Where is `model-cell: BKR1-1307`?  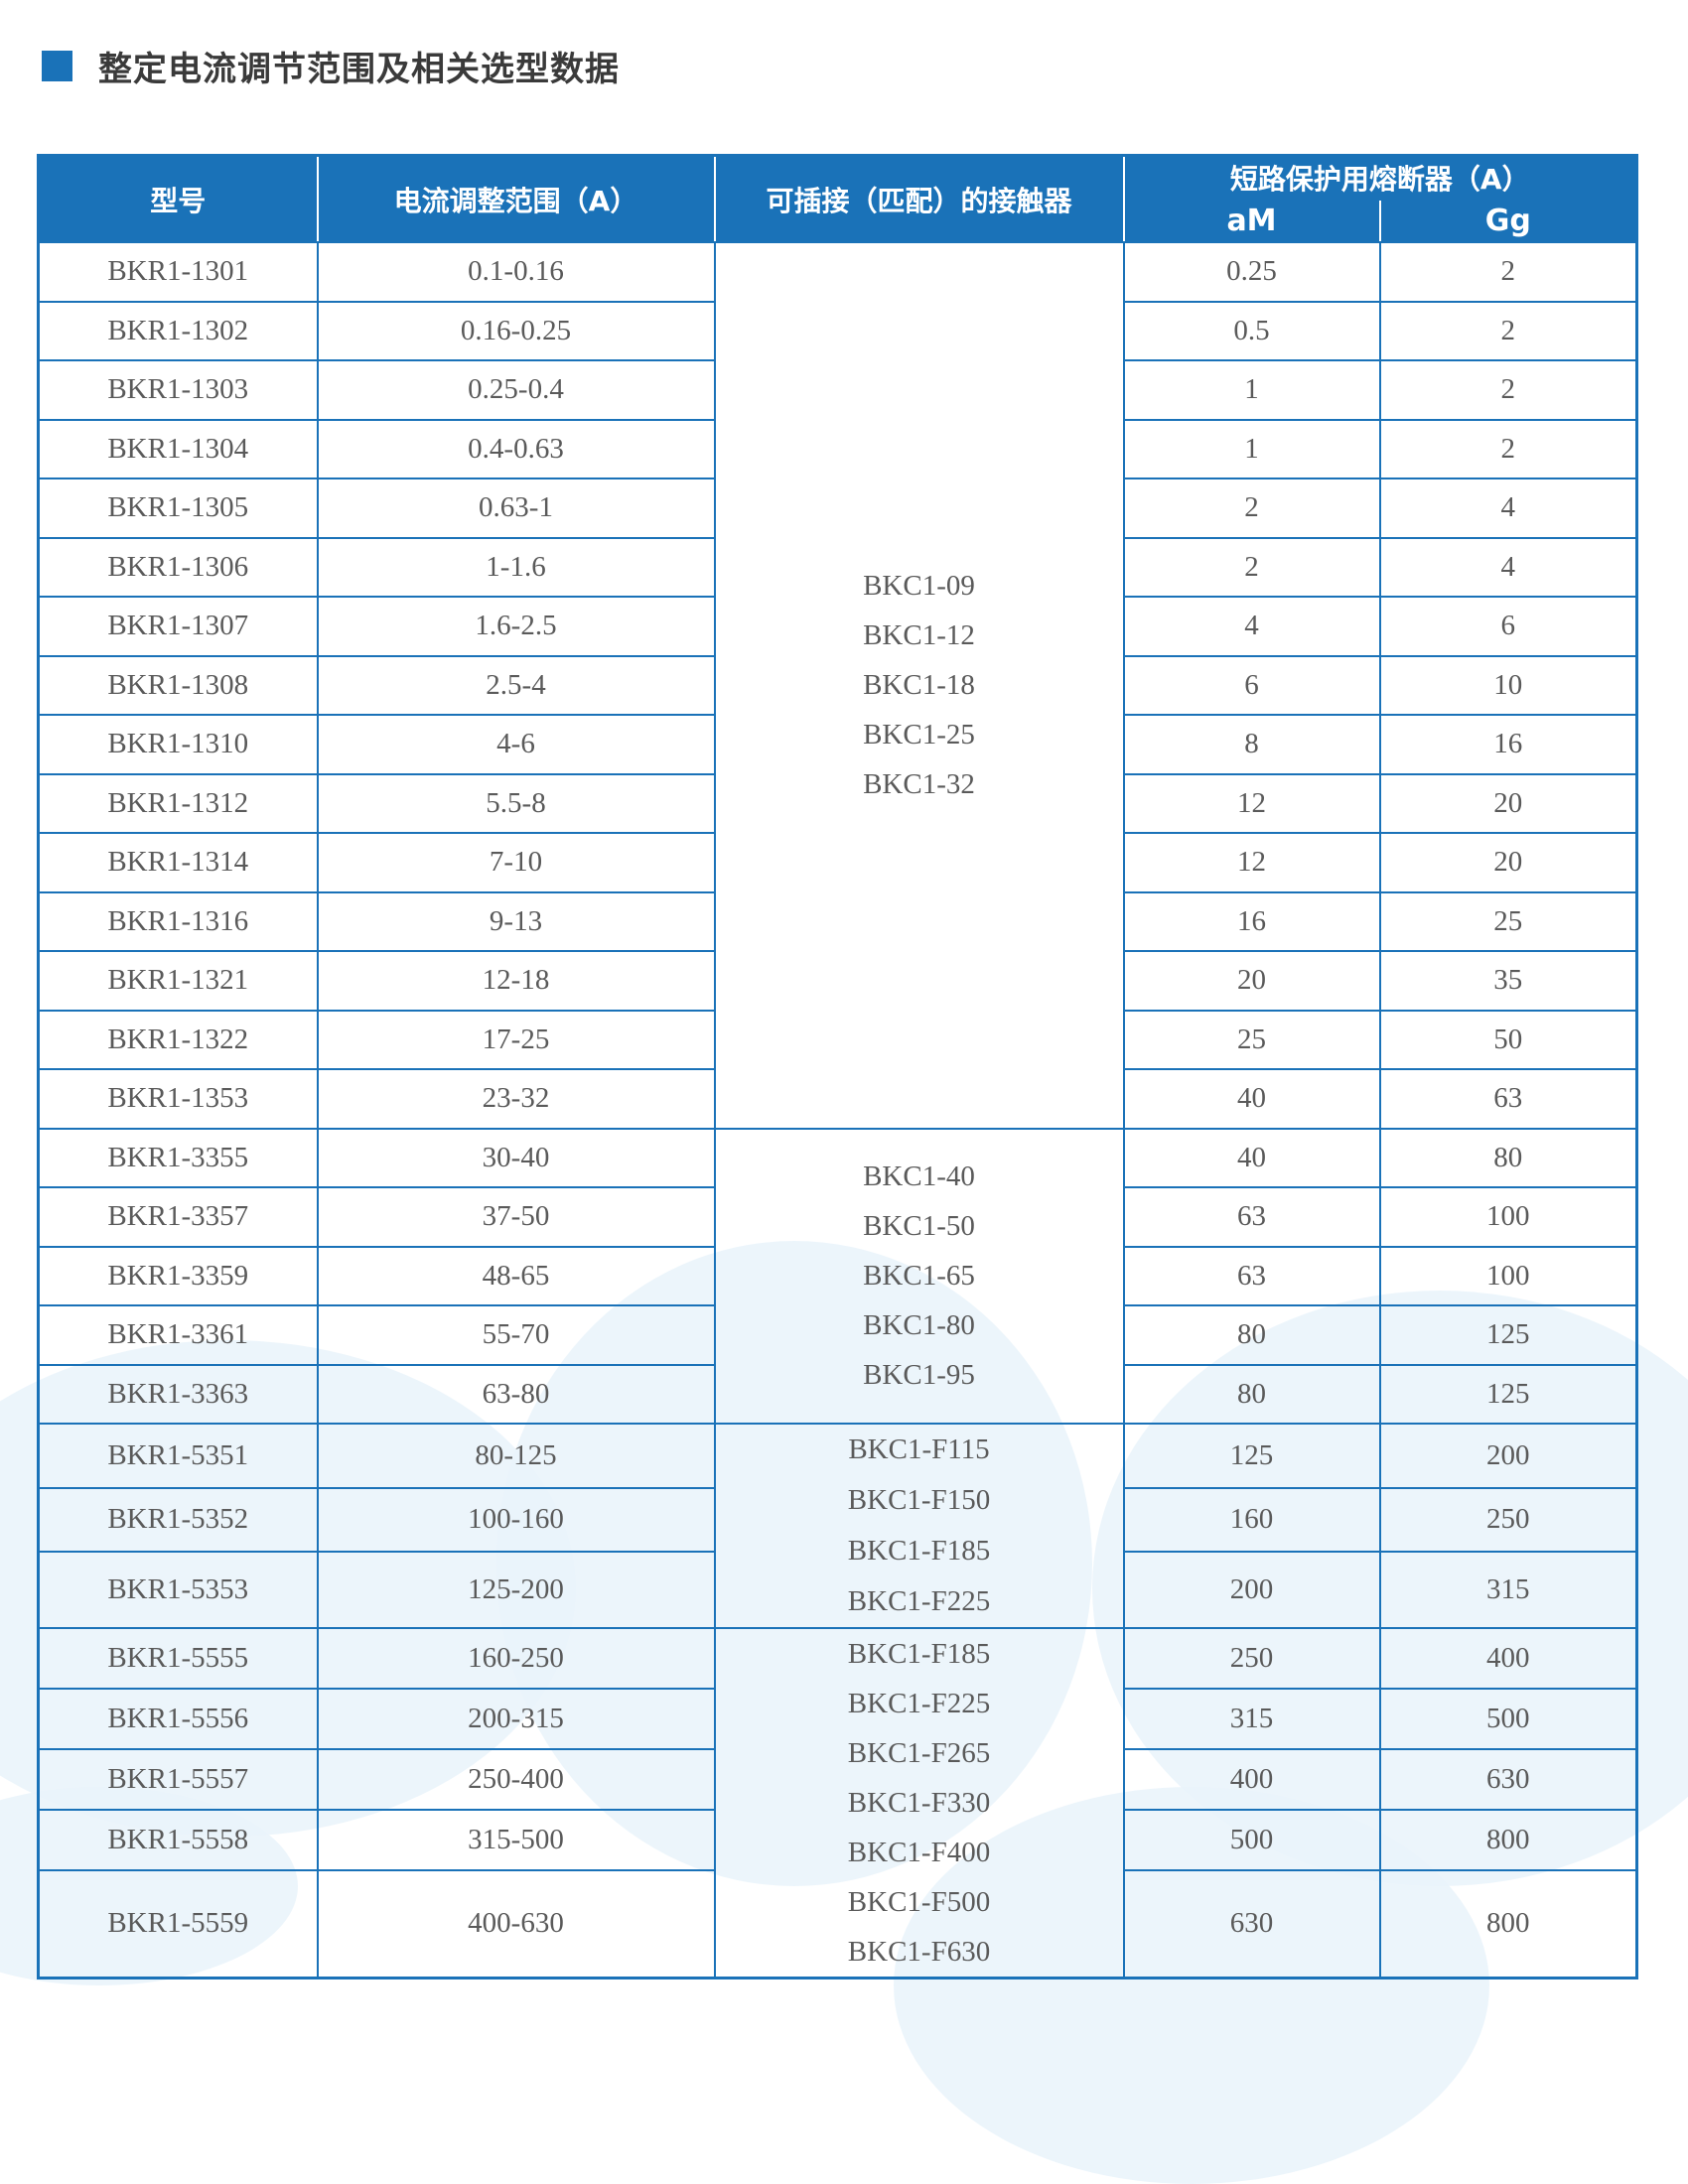 model-cell: BKR1-1307 is located at coordinates (178, 626).